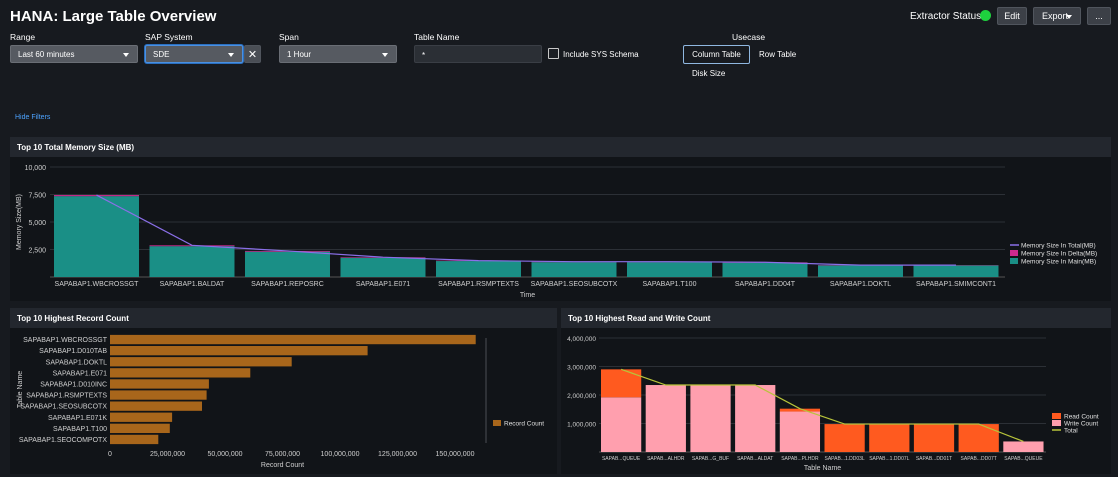 Image resolution: width=1118 pixels, height=477 pixels. Describe the element at coordinates (1058, 262) in the screenshot. I see `legend-label: Memory Size In Main(MB)` at that location.